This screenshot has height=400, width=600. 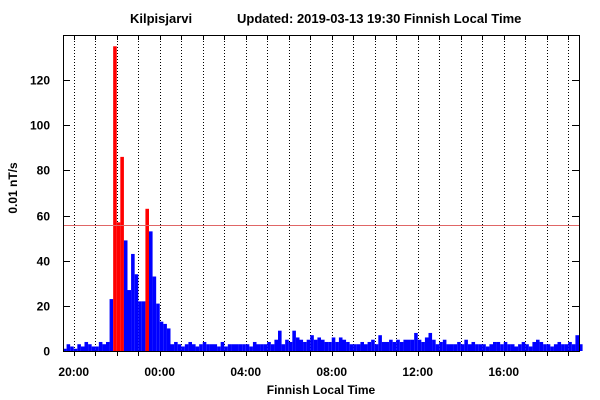 I want to click on y-tick-label: 100, so click(x=40, y=126).